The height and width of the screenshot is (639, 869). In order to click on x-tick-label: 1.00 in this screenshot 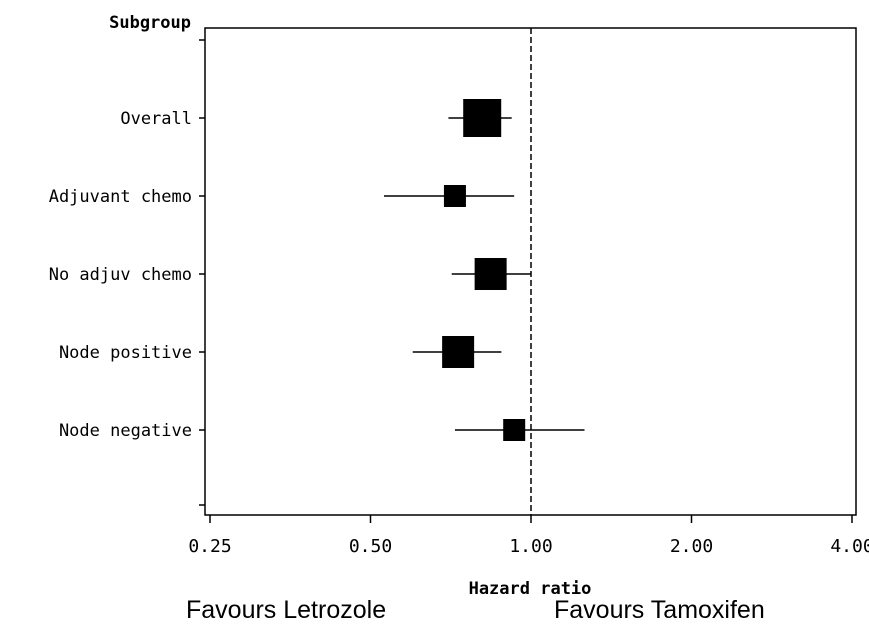, I will do `click(530, 546)`.